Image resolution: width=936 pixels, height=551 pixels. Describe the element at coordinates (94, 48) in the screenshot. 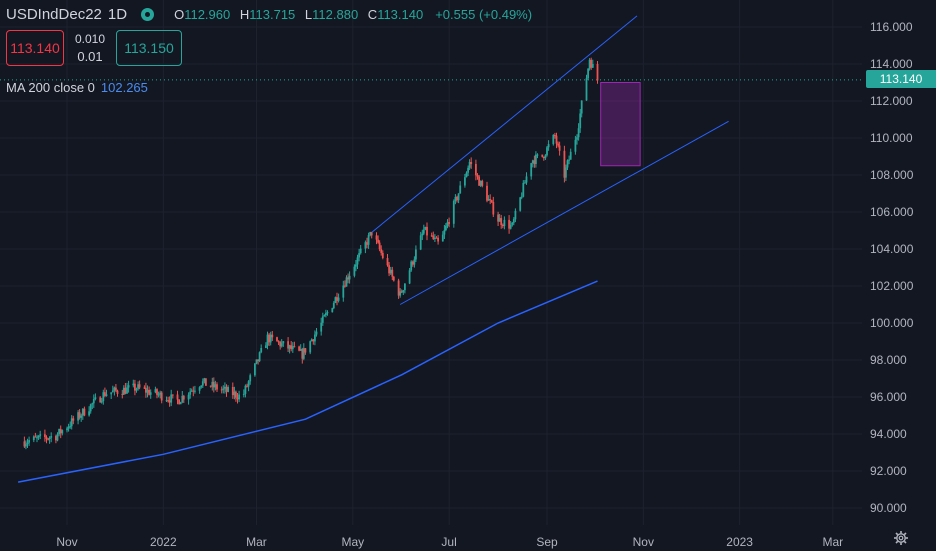

I see `trade-panel: 113.140 0.010 0.01 113.150` at that location.